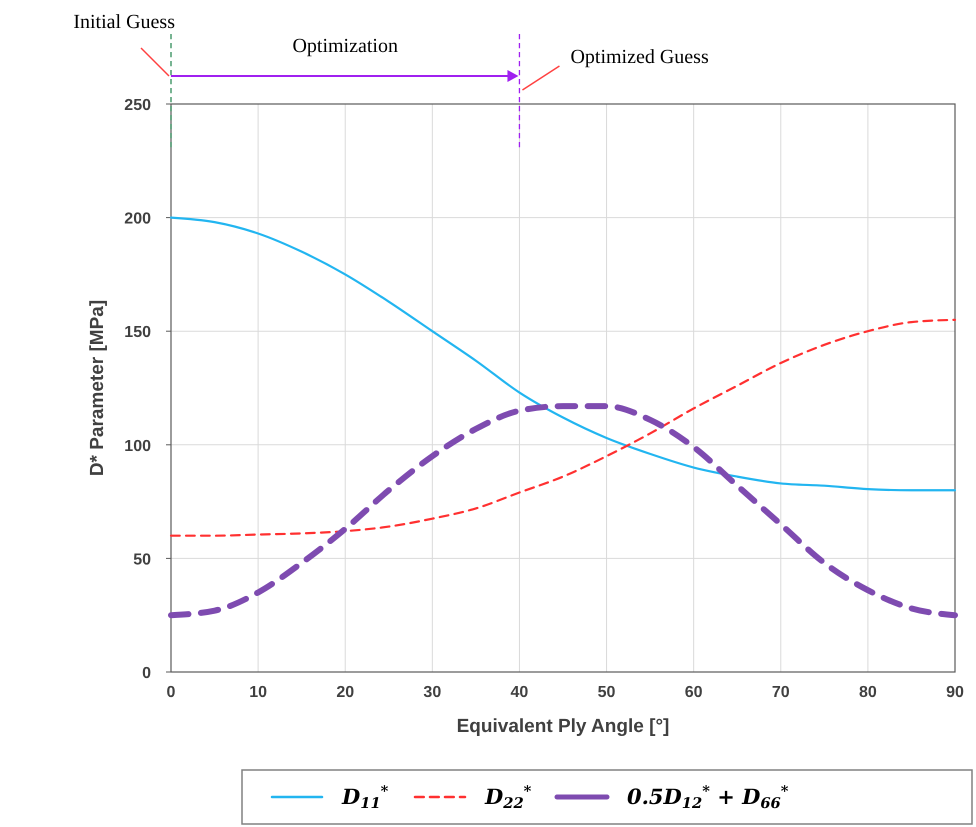 Image resolution: width=976 pixels, height=827 pixels. What do you see at coordinates (124, 22) in the screenshot?
I see `ref-line-label: Initial Guess` at bounding box center [124, 22].